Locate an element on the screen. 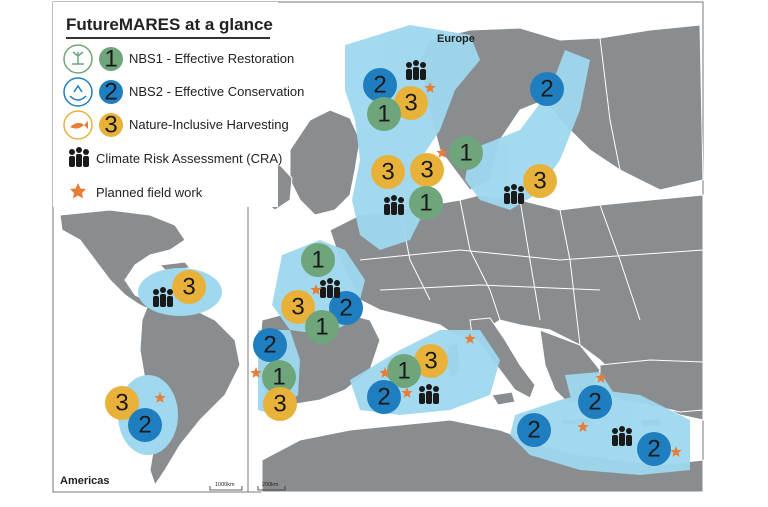  people-group-icon is located at coordinates (79, 157).